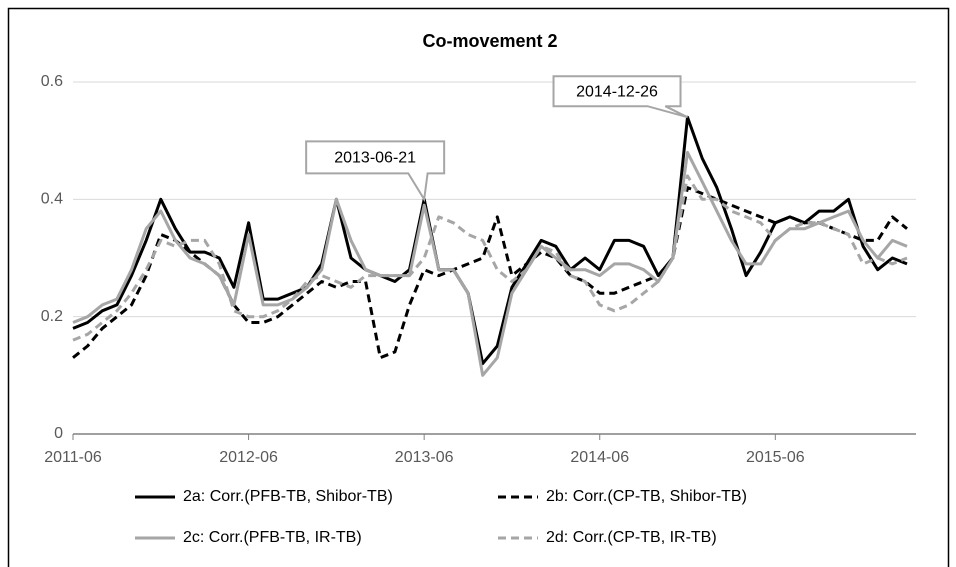 The image size is (956, 567). What do you see at coordinates (52, 81) in the screenshot?
I see `y-tick-label: 0.6` at bounding box center [52, 81].